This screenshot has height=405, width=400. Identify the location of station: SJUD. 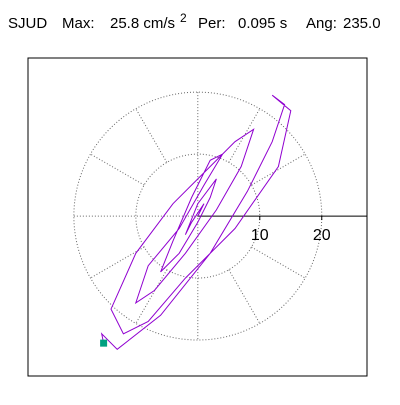
(27, 23).